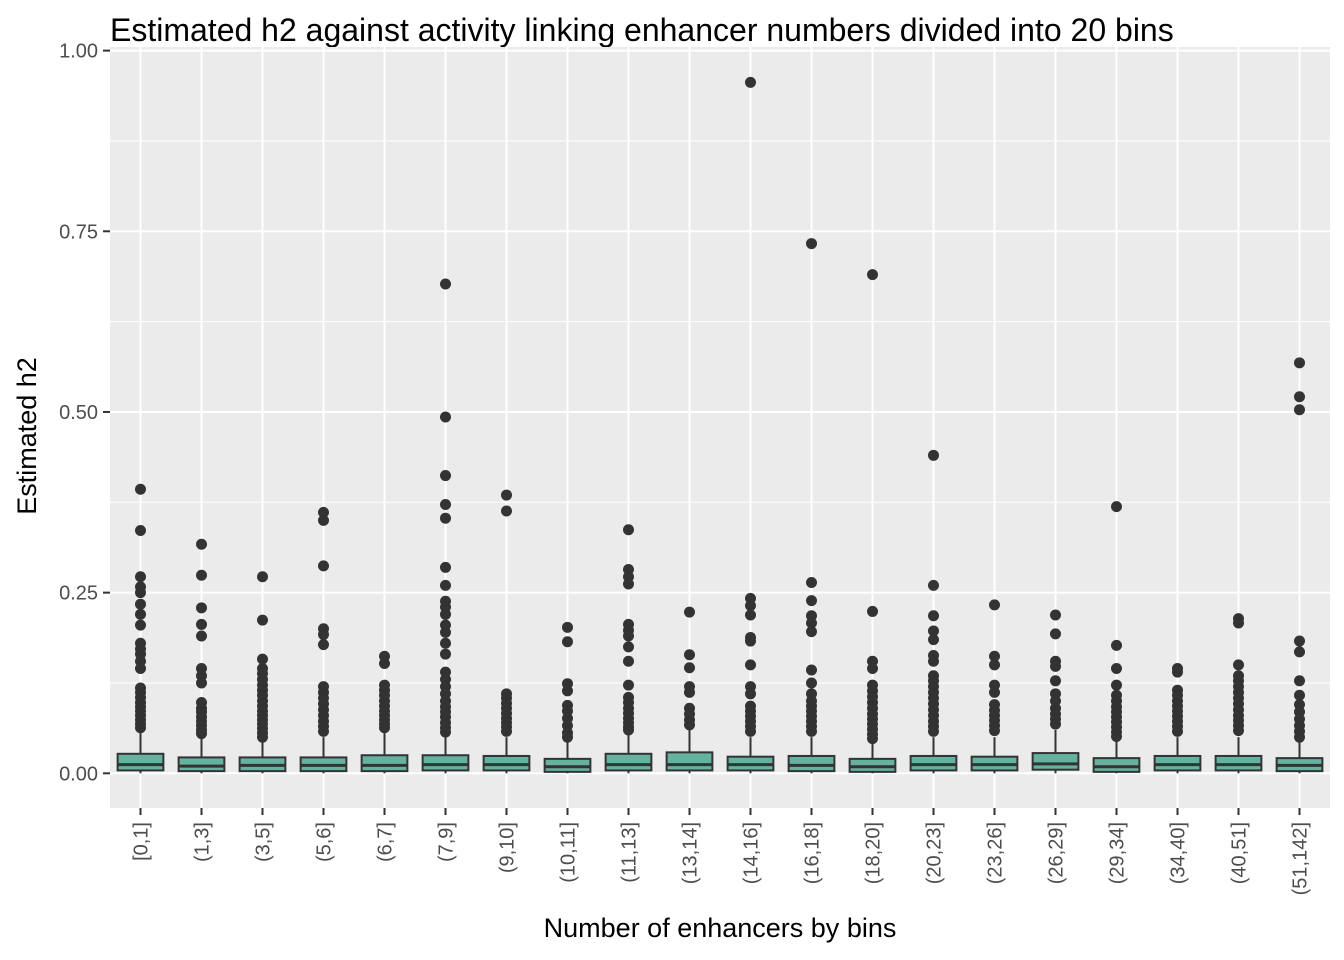 Image resolution: width=1344 pixels, height=960 pixels. What do you see at coordinates (752, 853) in the screenshot?
I see `x-tick-label: (14,16]` at bounding box center [752, 853].